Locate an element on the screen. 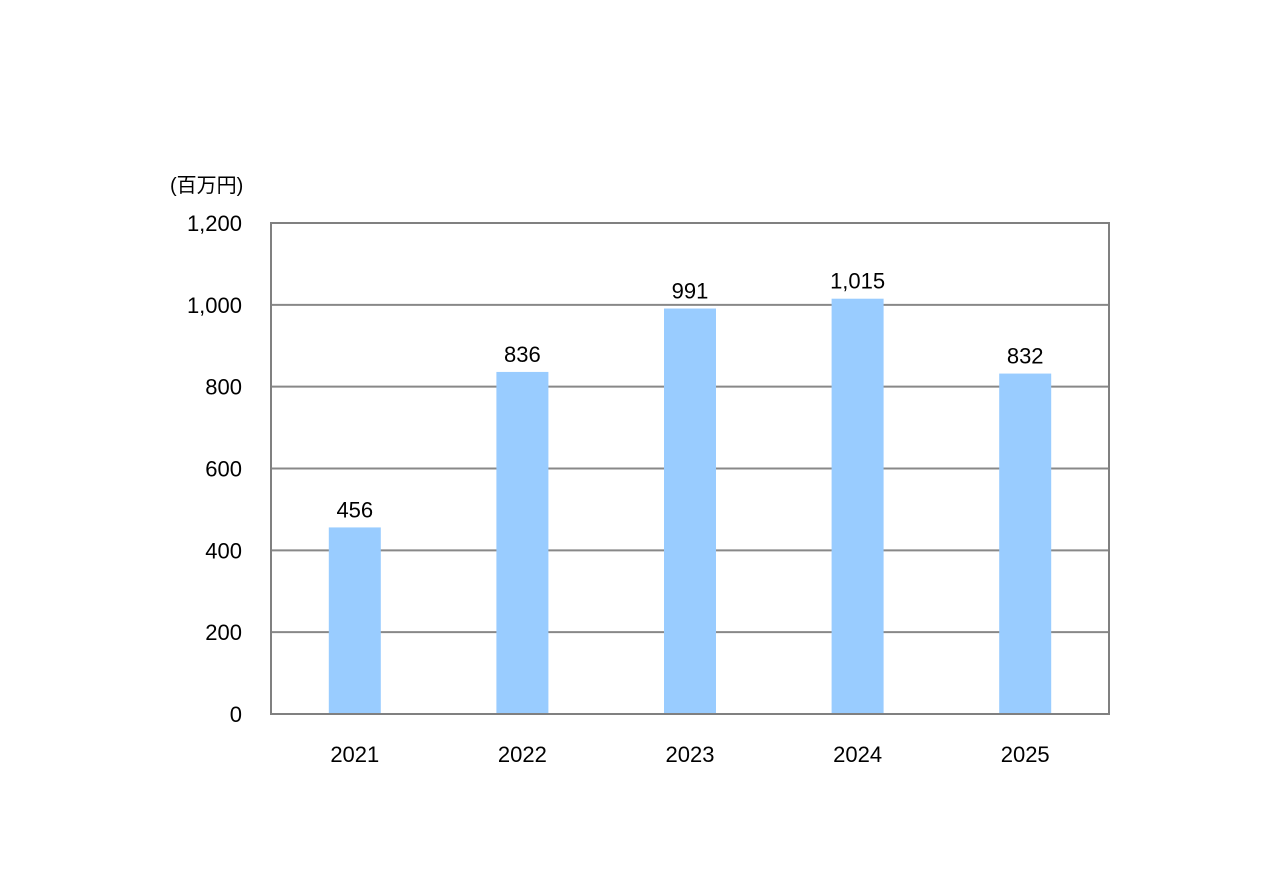 This screenshot has width=1263, height=896. y-tick-label: 600 is located at coordinates (223, 469).